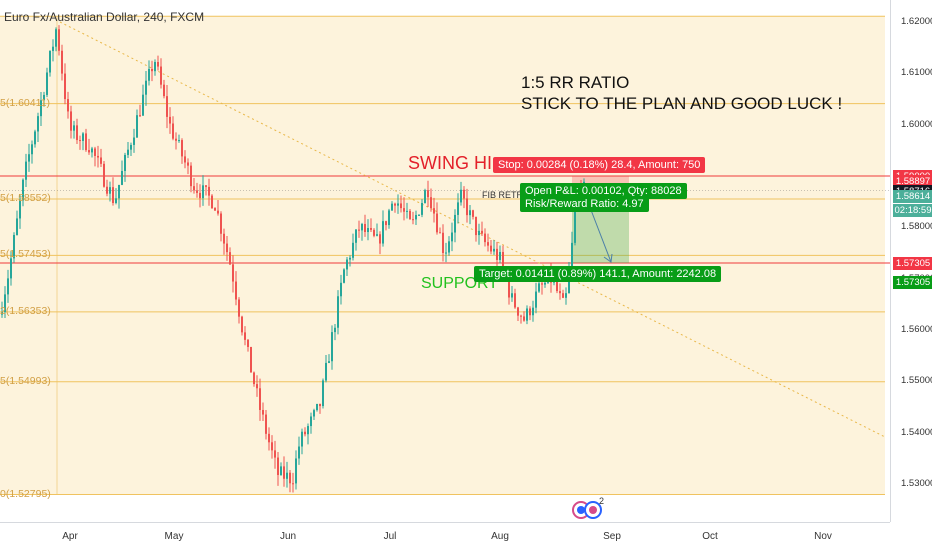 This screenshot has width=932, height=551. What do you see at coordinates (70, 536) in the screenshot?
I see `time-tick-label: Apr` at bounding box center [70, 536].